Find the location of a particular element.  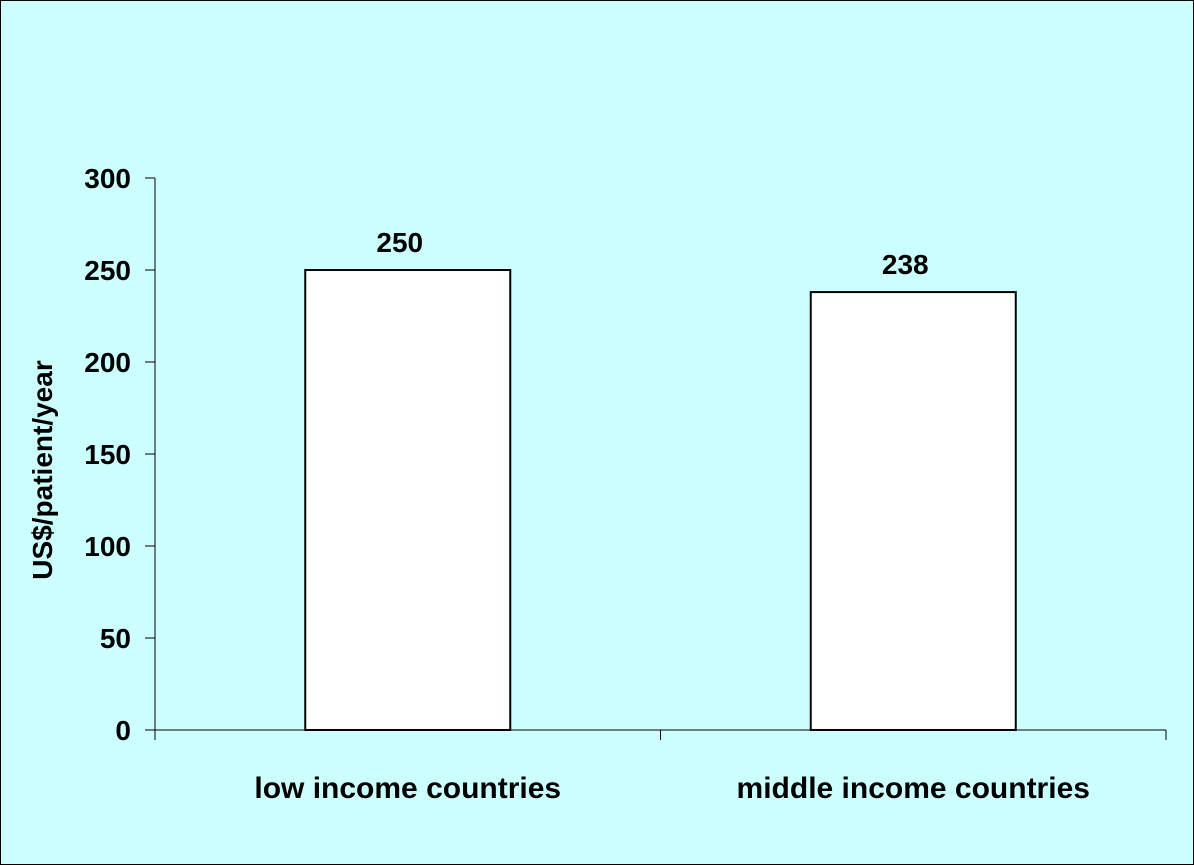

y-tick-label: 300 is located at coordinates (107, 178).